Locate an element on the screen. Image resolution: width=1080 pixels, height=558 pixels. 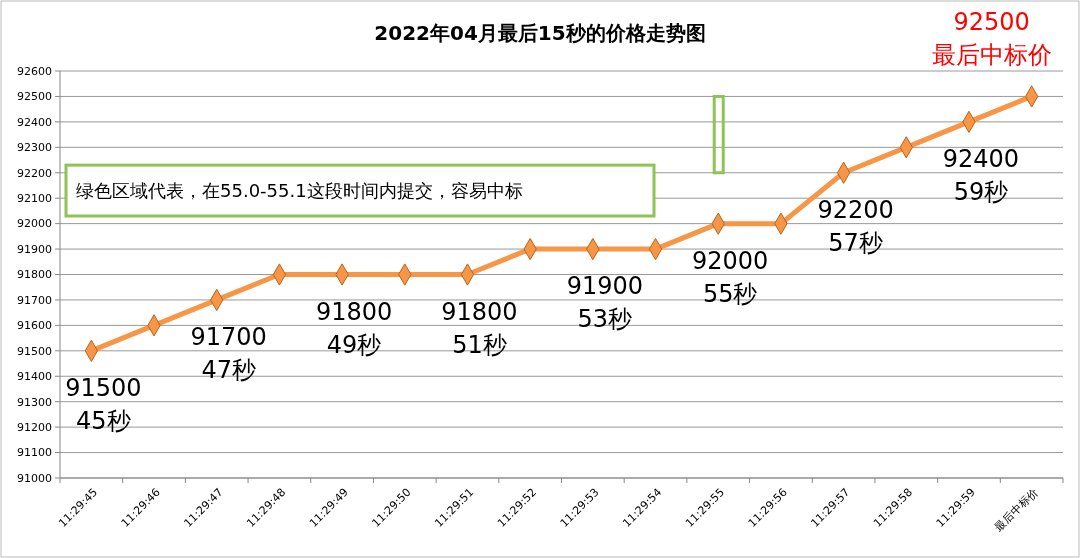
y-tick-label: 91900 is located at coordinates (34, 249).